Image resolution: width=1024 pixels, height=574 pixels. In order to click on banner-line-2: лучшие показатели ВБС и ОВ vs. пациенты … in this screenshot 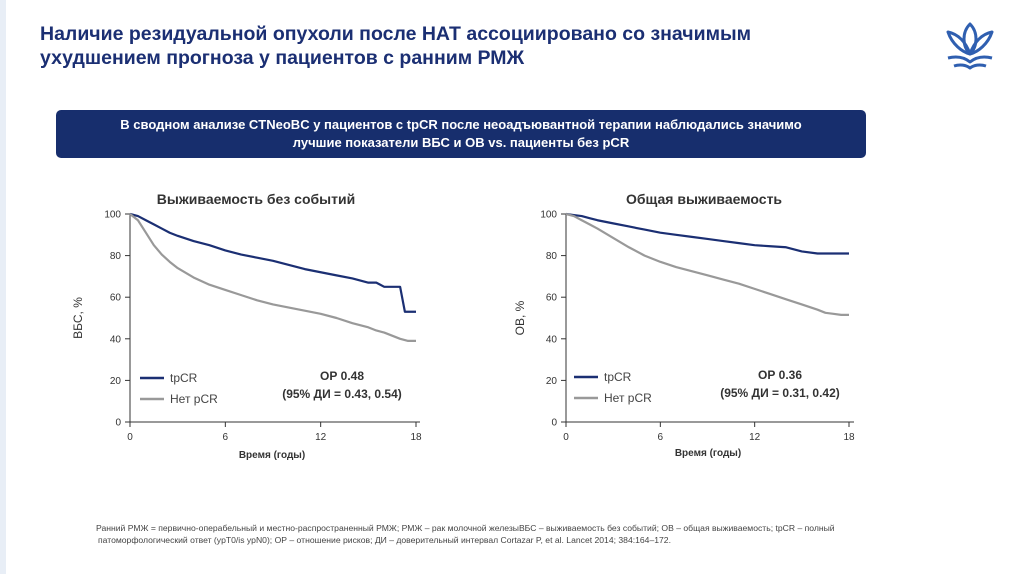, I will do `click(461, 142)`.